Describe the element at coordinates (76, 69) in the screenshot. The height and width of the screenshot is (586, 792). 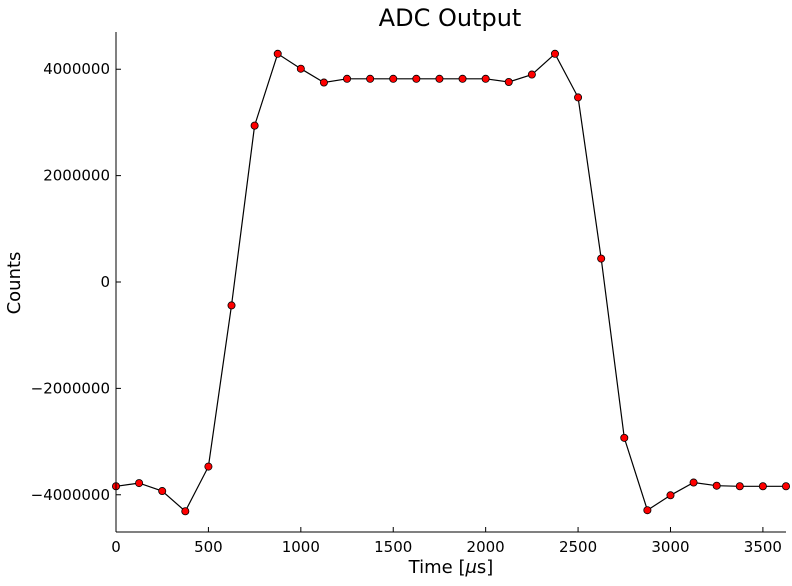
I see `y-tick-label: 4000000` at that location.